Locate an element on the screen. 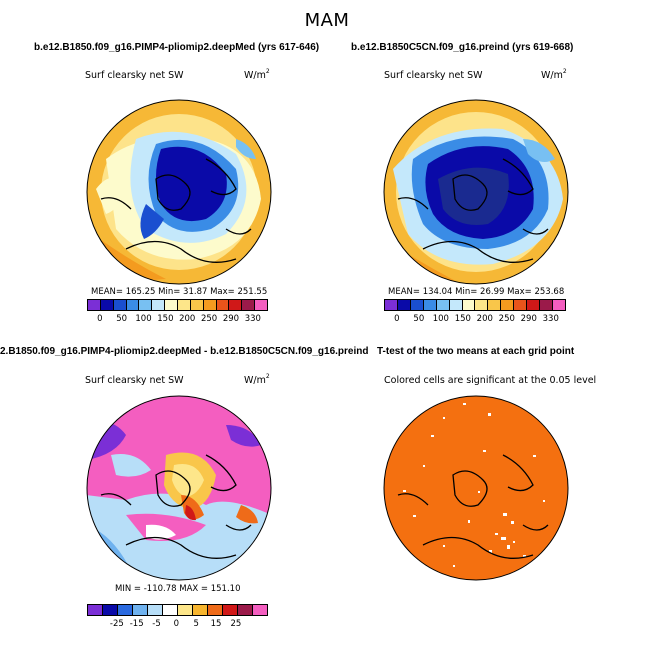  colorbar-top-right is located at coordinates (475, 305).